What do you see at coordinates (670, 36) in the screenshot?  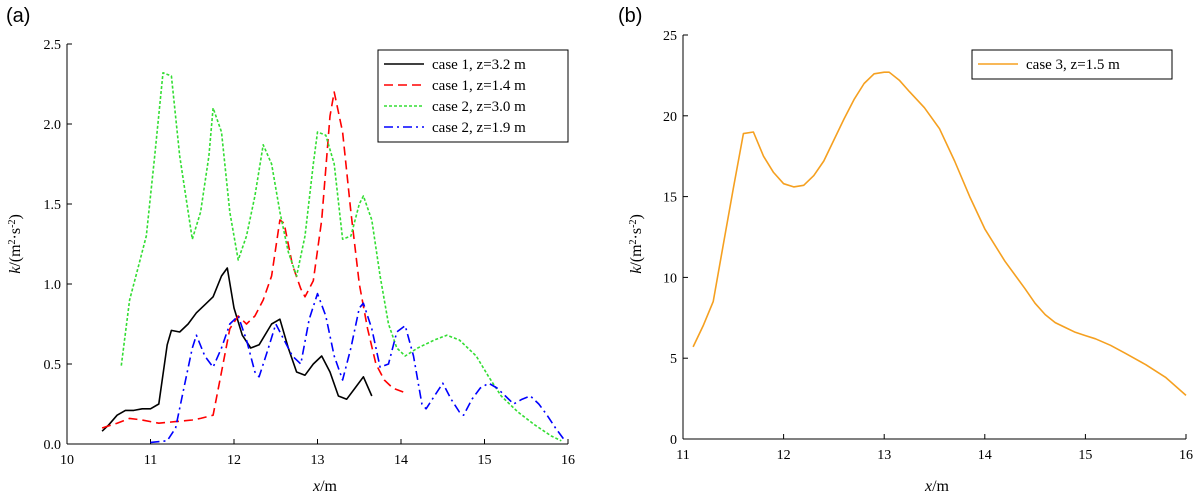 I see `y-tick-label: 25` at bounding box center [670, 36].